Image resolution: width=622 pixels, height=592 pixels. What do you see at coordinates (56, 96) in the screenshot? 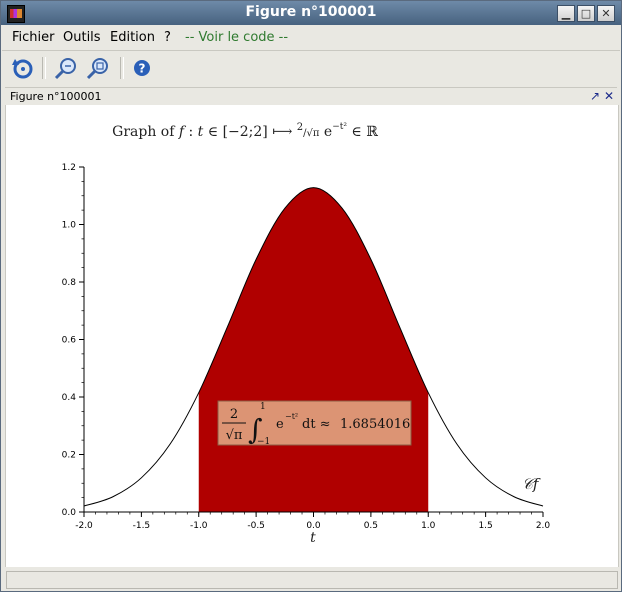
I see `panel-title: Figure n°100001` at bounding box center [56, 96].